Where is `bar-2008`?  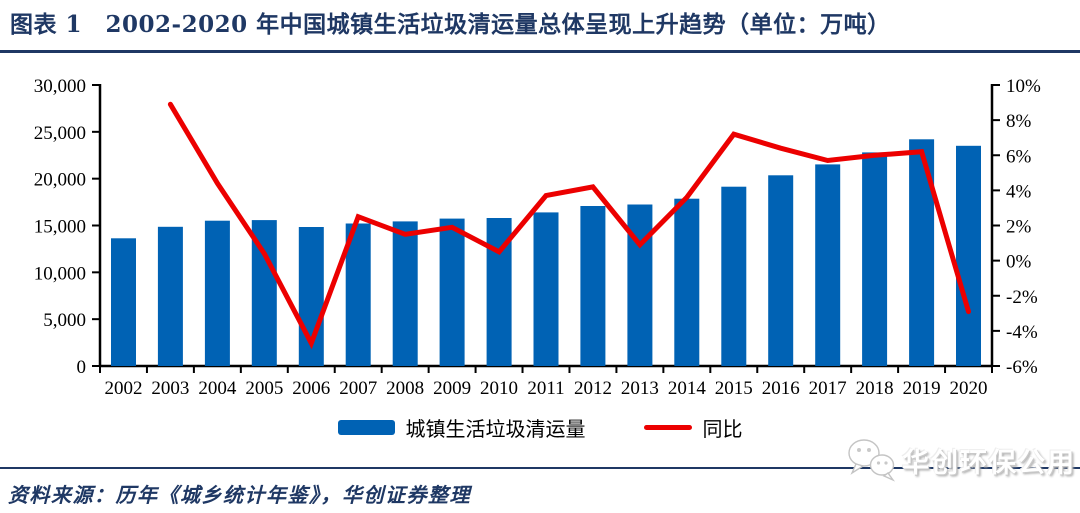 bar-2008 is located at coordinates (405, 293).